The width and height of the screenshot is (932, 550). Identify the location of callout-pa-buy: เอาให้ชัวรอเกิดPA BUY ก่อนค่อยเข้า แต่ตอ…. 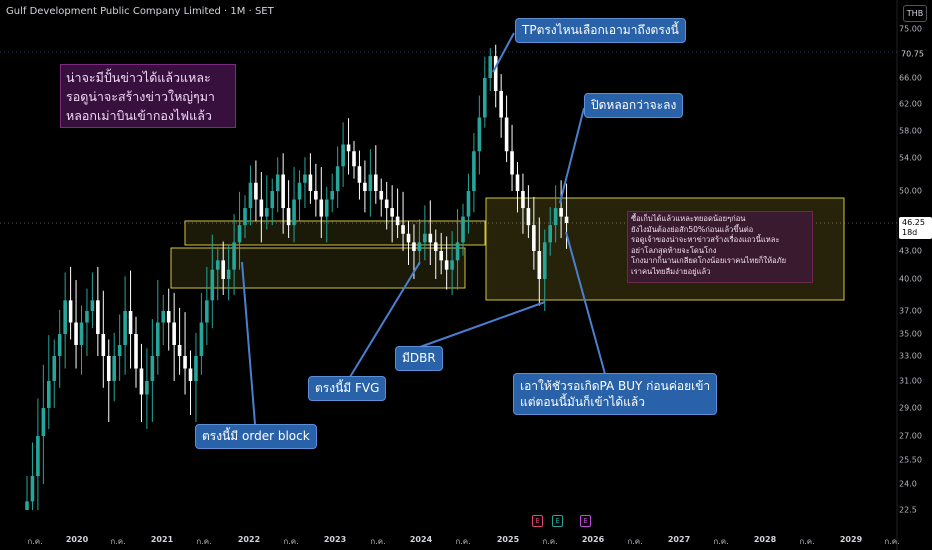
(615, 394).